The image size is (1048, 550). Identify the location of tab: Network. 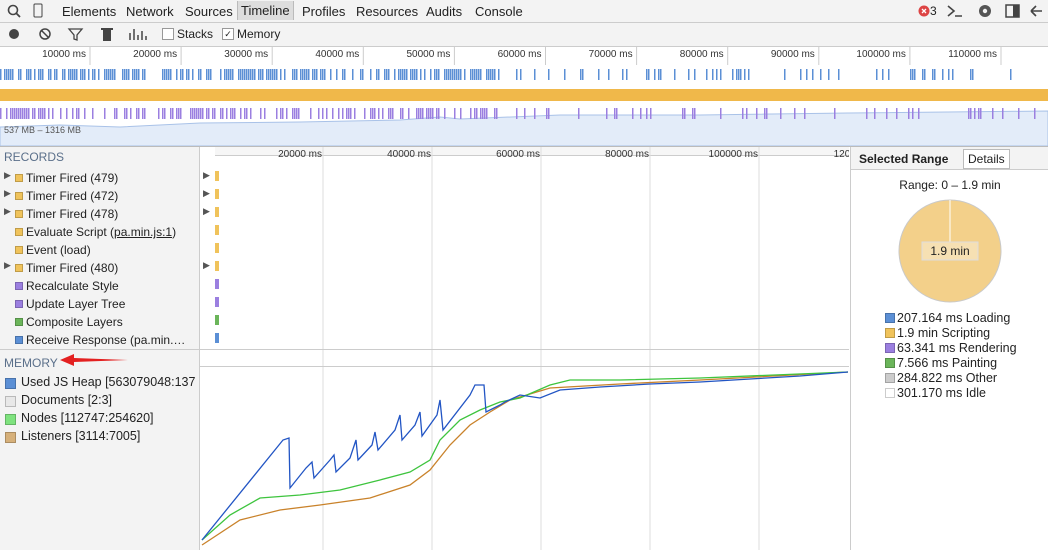
(150, 11).